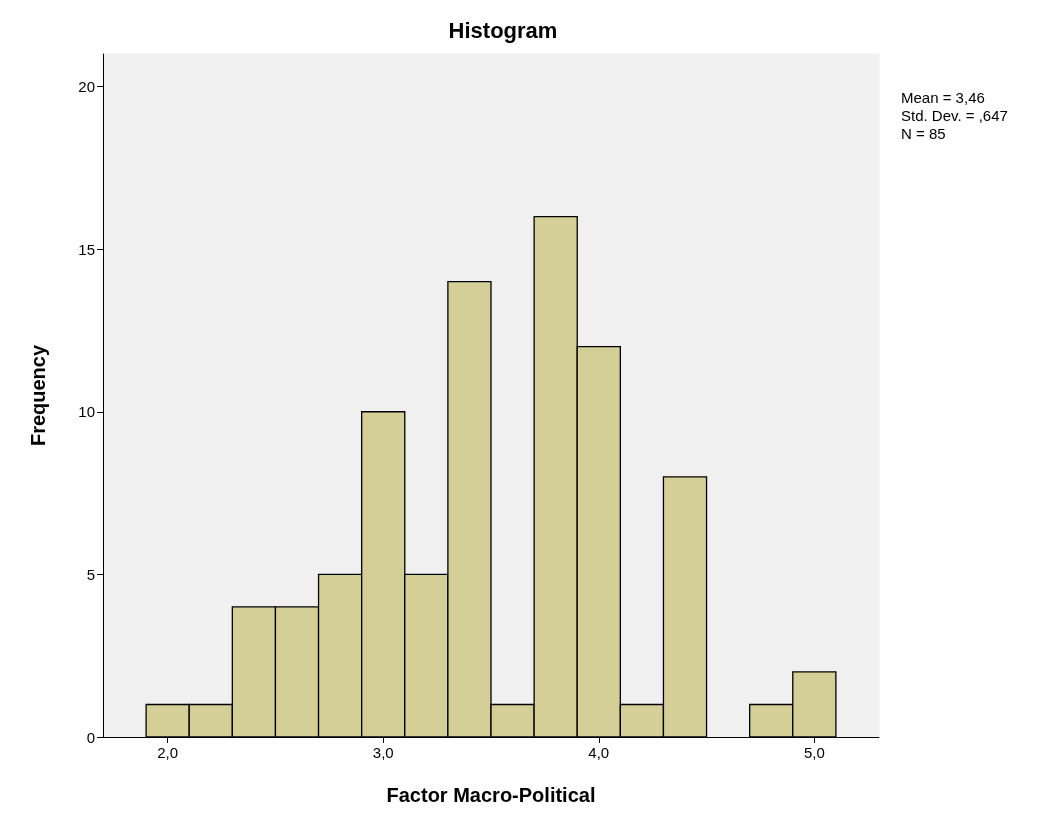 This screenshot has width=1047, height=827. I want to click on text: Std. Dev. = ,647, so click(954, 115).